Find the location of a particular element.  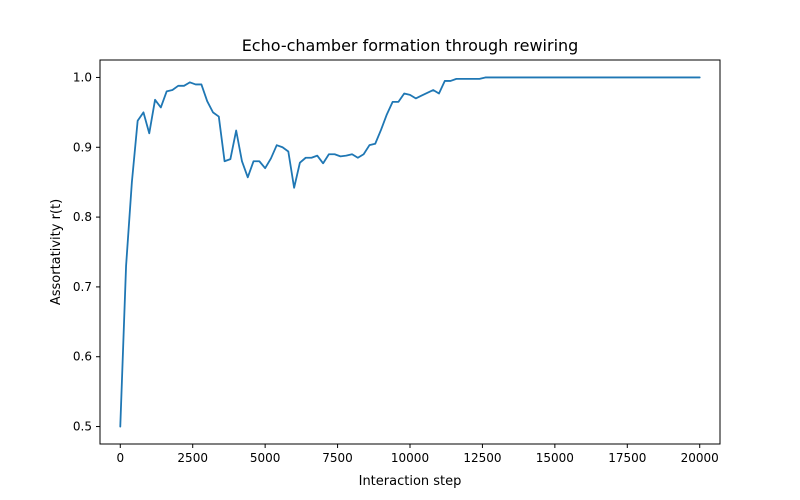

y-tick-label: 0.6 is located at coordinates (82, 357).